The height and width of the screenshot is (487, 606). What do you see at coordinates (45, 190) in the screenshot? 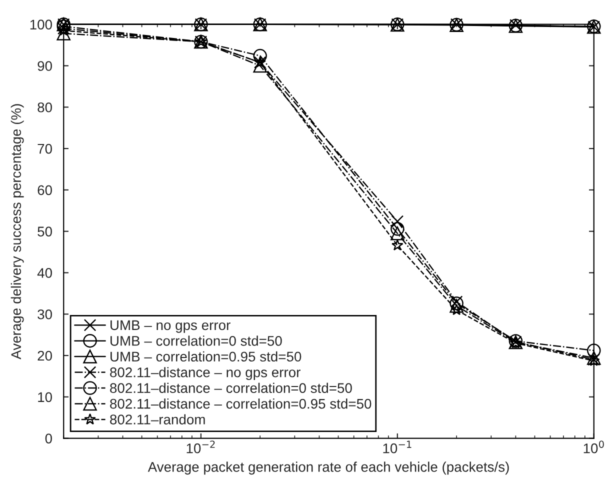
I see `y-tick-label: 60` at bounding box center [45, 190].